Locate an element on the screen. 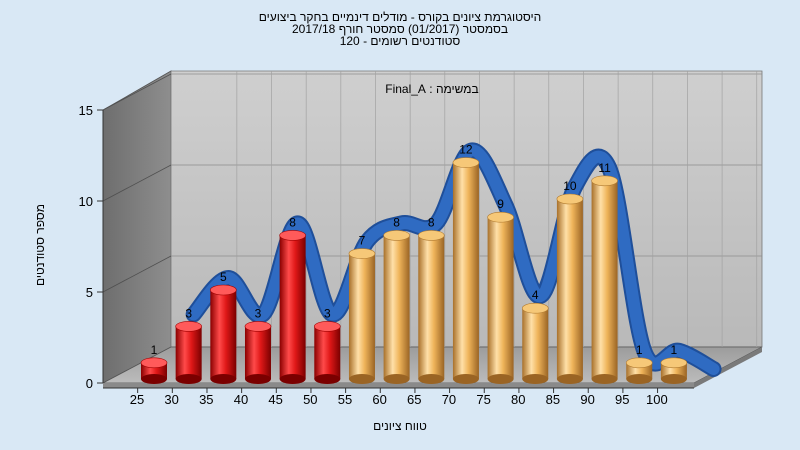 The height and width of the screenshot is (450, 800). bar-70: 12 is located at coordinates (466, 263).